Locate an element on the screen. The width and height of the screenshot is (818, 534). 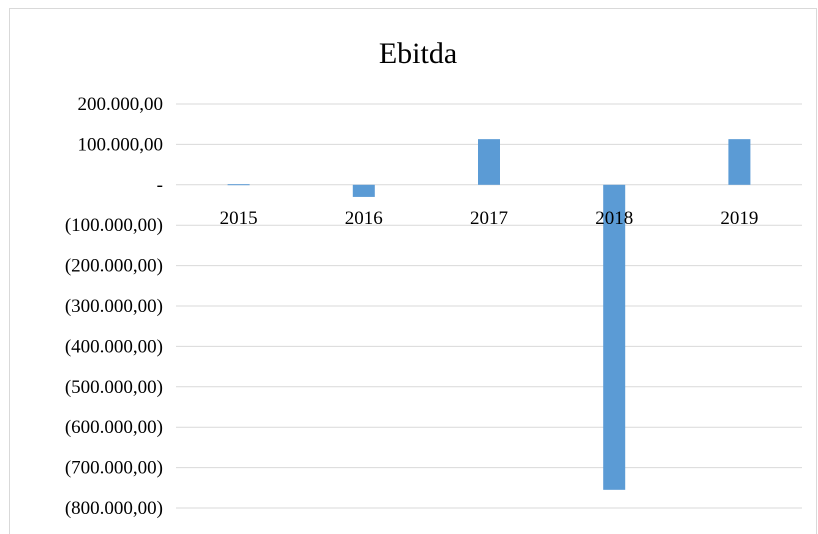
y-tick-label: (700.000,00) is located at coordinates (114, 468).